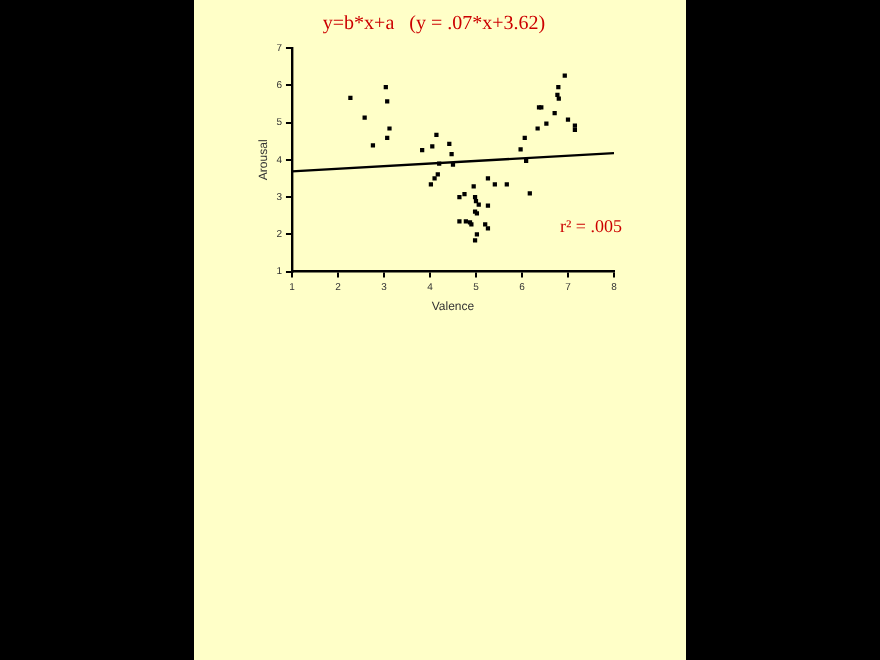 This screenshot has width=880, height=660. Describe the element at coordinates (591, 225) in the screenshot. I see `annotation: r² = .005` at that location.